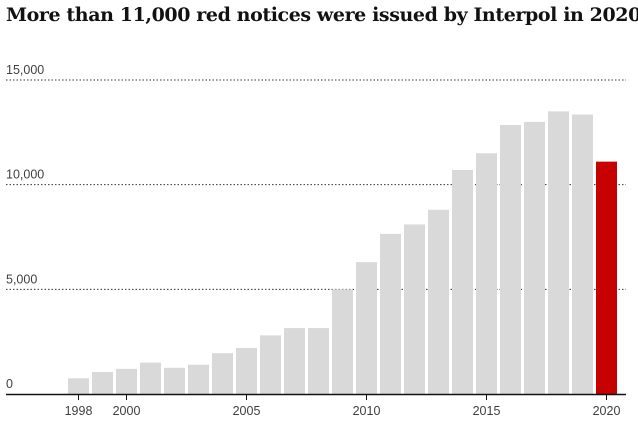  I want to click on bar-2020, so click(606, 277).